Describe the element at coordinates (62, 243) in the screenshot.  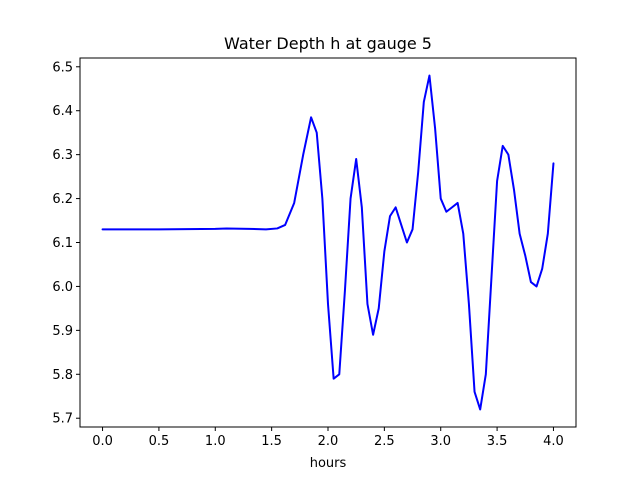
I see `y-tick-label: 6.1` at that location.